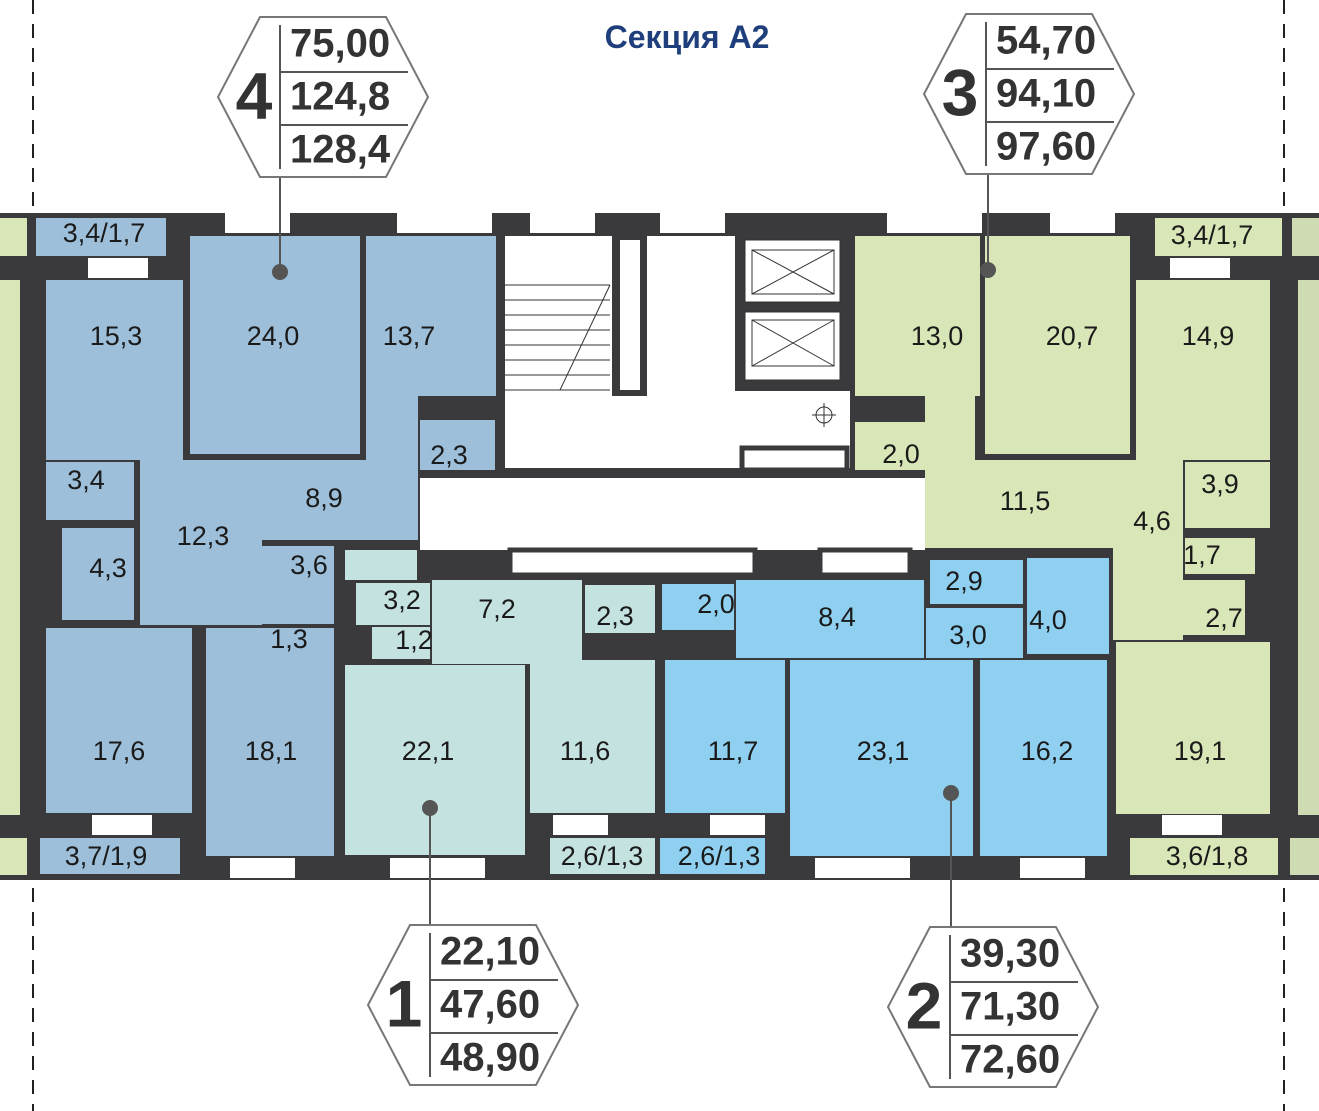 The width and height of the screenshot is (1319, 1111). I want to click on apartment-badge-1: 1 22,10 47,60 48,90, so click(473, 1005).